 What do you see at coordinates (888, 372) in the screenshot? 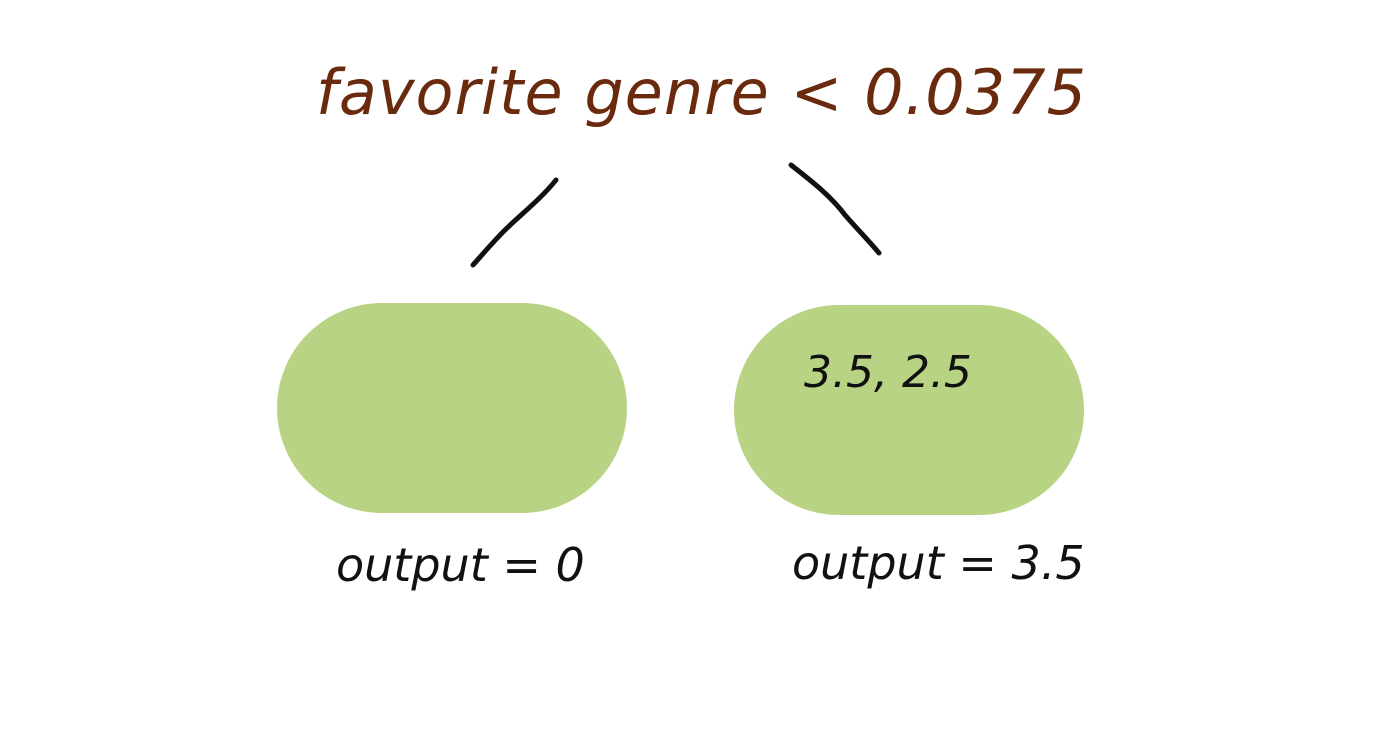
I see `right-leaf-values: 3.5, 2.5` at bounding box center [888, 372].